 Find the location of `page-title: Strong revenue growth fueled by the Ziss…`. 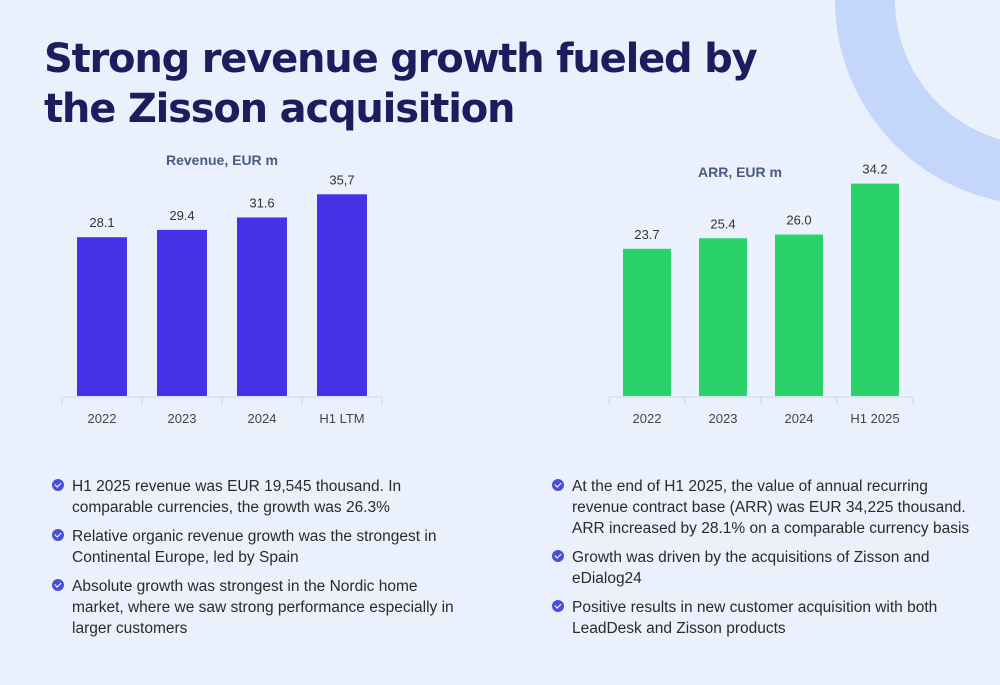

page-title: Strong revenue growth fueled by the Ziss… is located at coordinates (401, 84).